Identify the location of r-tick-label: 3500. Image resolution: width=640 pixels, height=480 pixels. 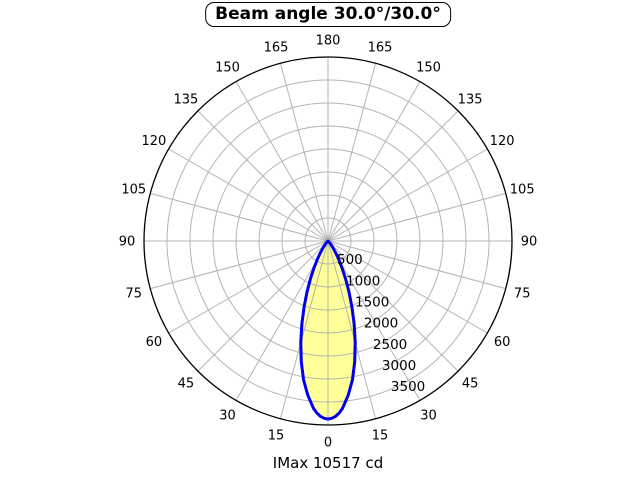
(408, 387).